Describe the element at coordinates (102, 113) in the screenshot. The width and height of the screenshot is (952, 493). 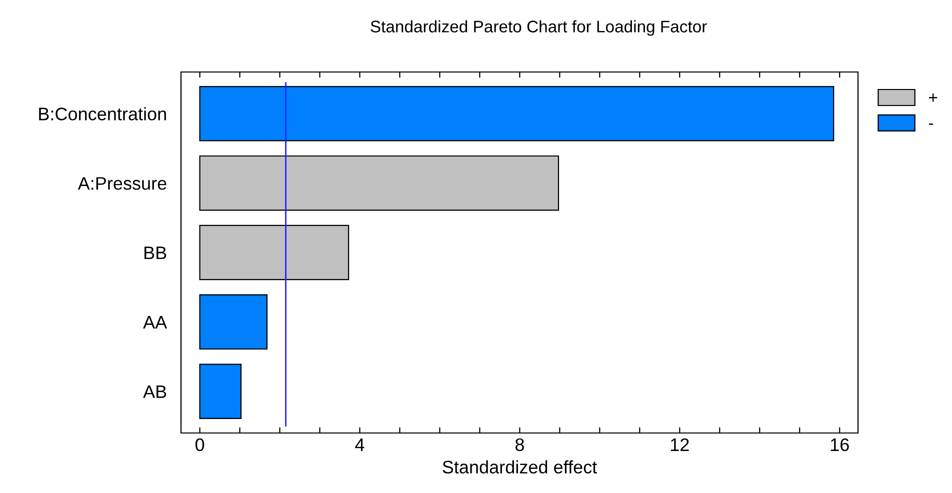
I see `y-tick-label: B:Concentration` at that location.